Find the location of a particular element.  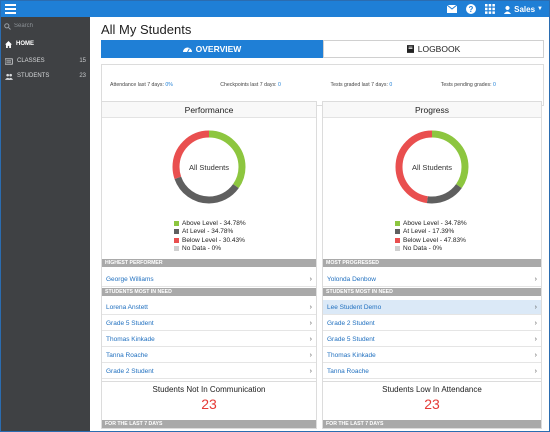

caret-down-icon: ▼ is located at coordinates (540, 9).